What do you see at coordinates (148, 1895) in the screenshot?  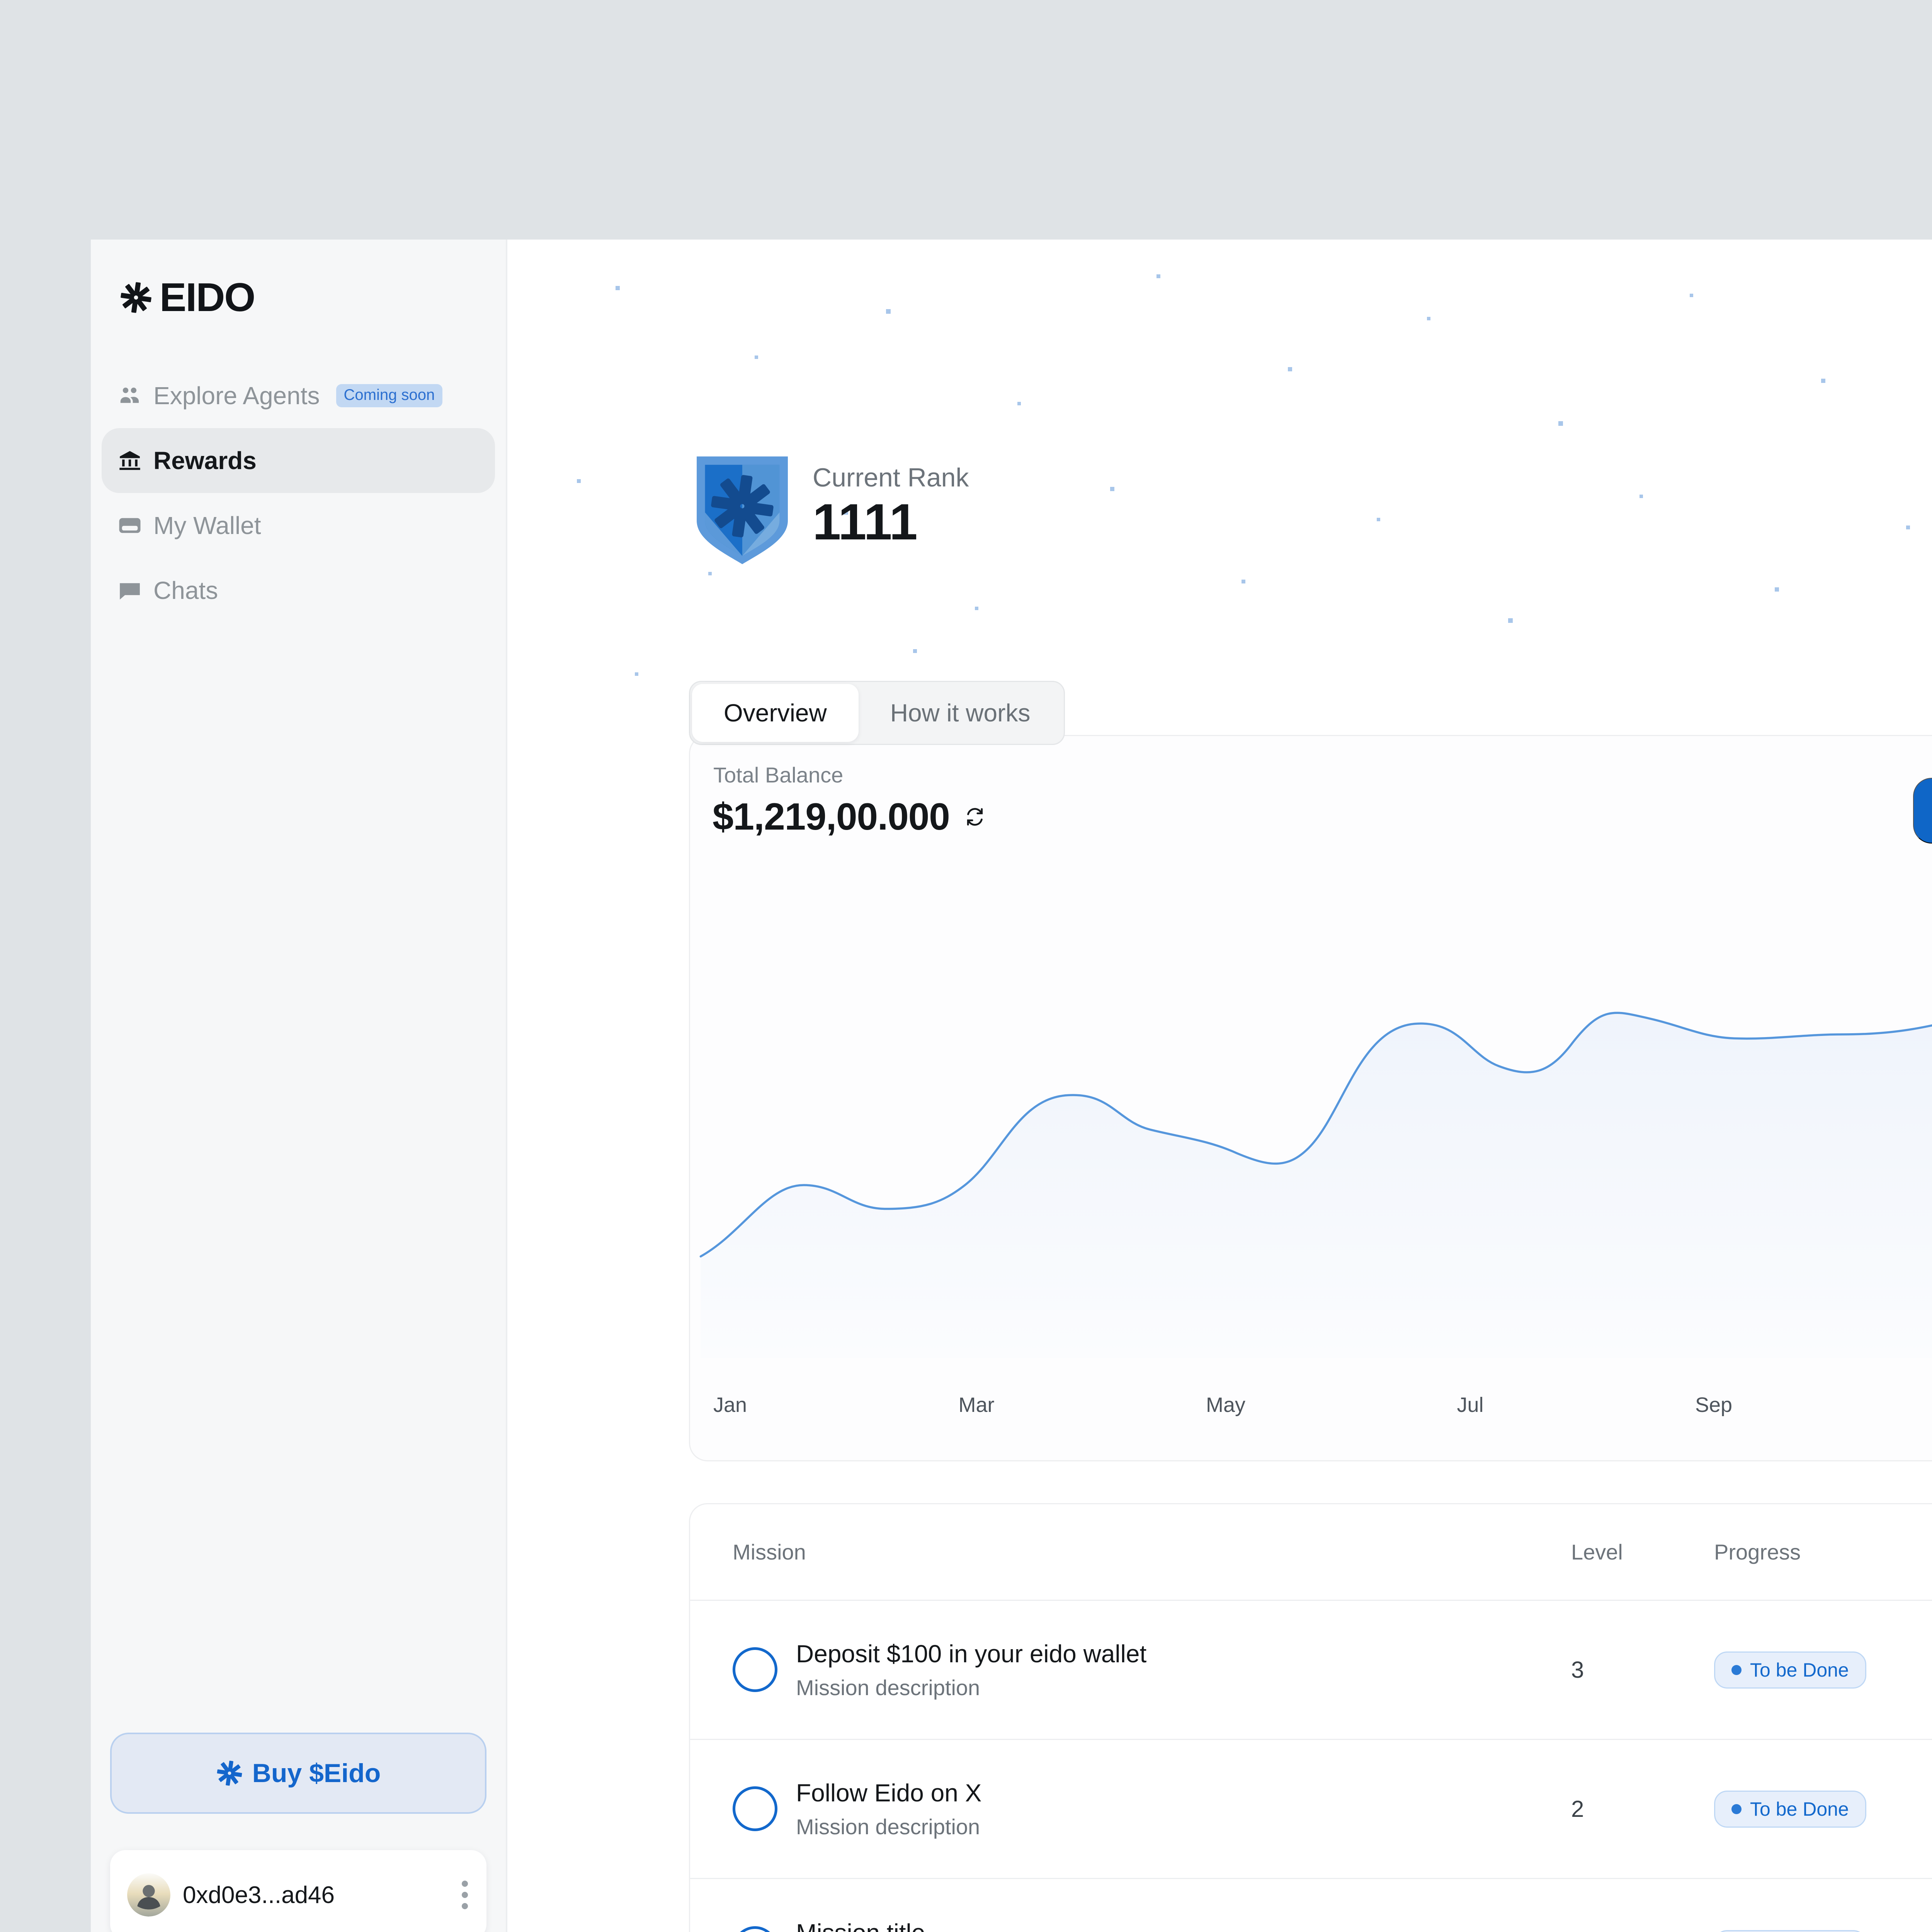 I see `avatar` at bounding box center [148, 1895].